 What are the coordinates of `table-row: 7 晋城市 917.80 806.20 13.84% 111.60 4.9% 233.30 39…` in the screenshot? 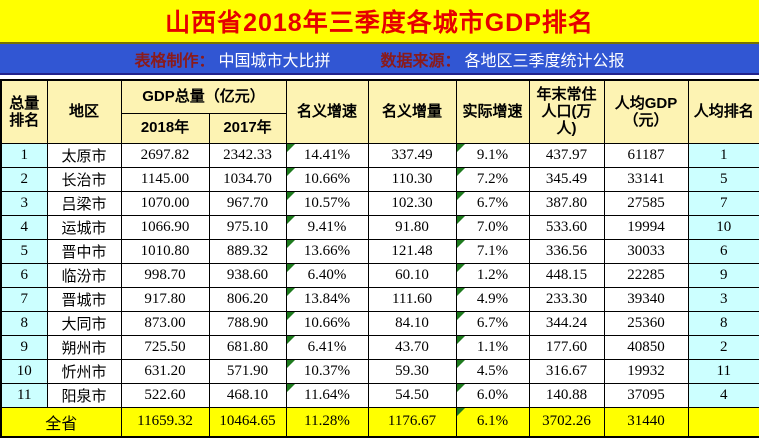 It's located at (379, 299).